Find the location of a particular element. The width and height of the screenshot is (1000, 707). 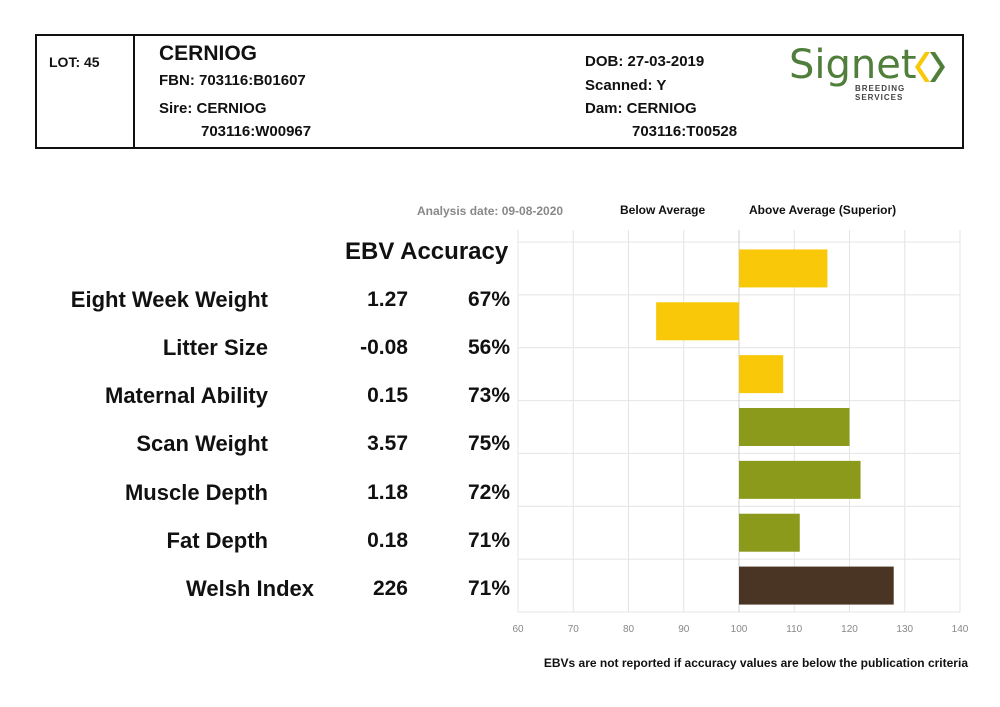

lot-number: LOT: 45 is located at coordinates (74, 62).